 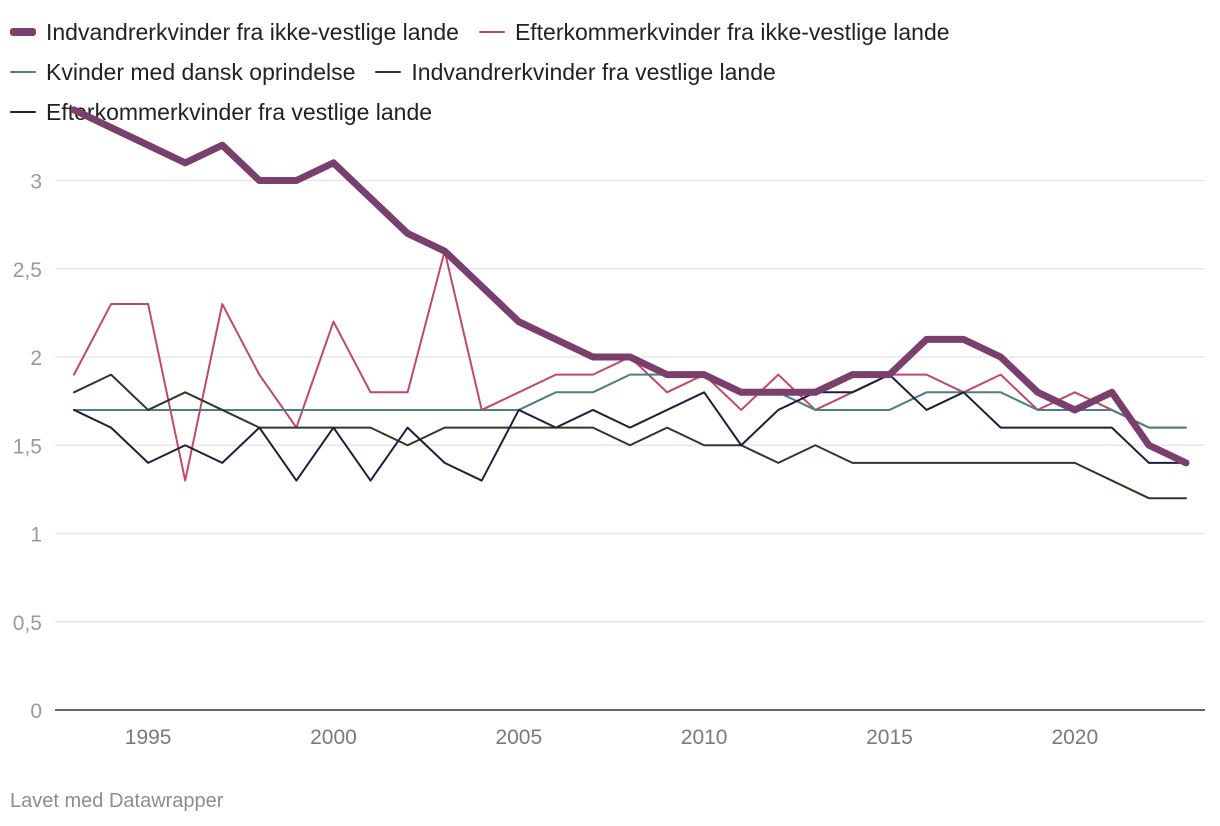 I want to click on y-tick-label: 0,5, so click(x=27, y=623).